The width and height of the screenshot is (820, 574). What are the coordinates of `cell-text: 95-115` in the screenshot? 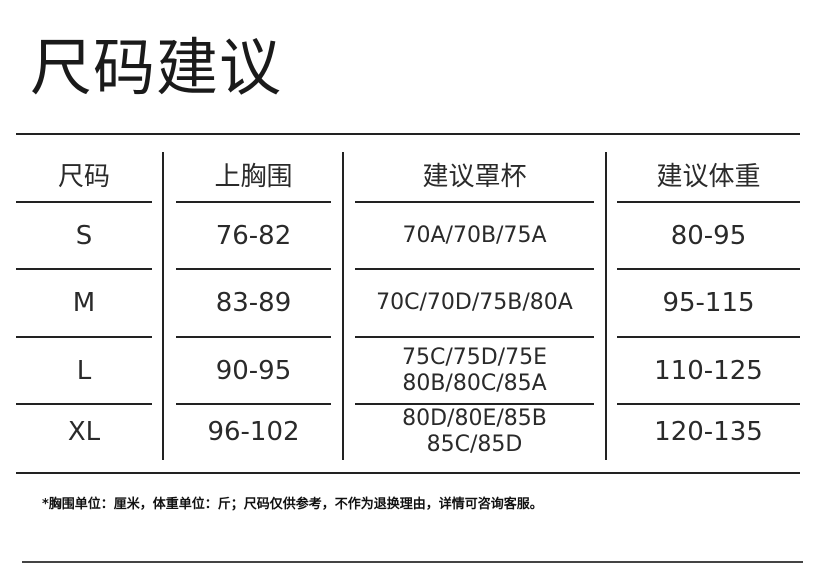 It's located at (708, 303).